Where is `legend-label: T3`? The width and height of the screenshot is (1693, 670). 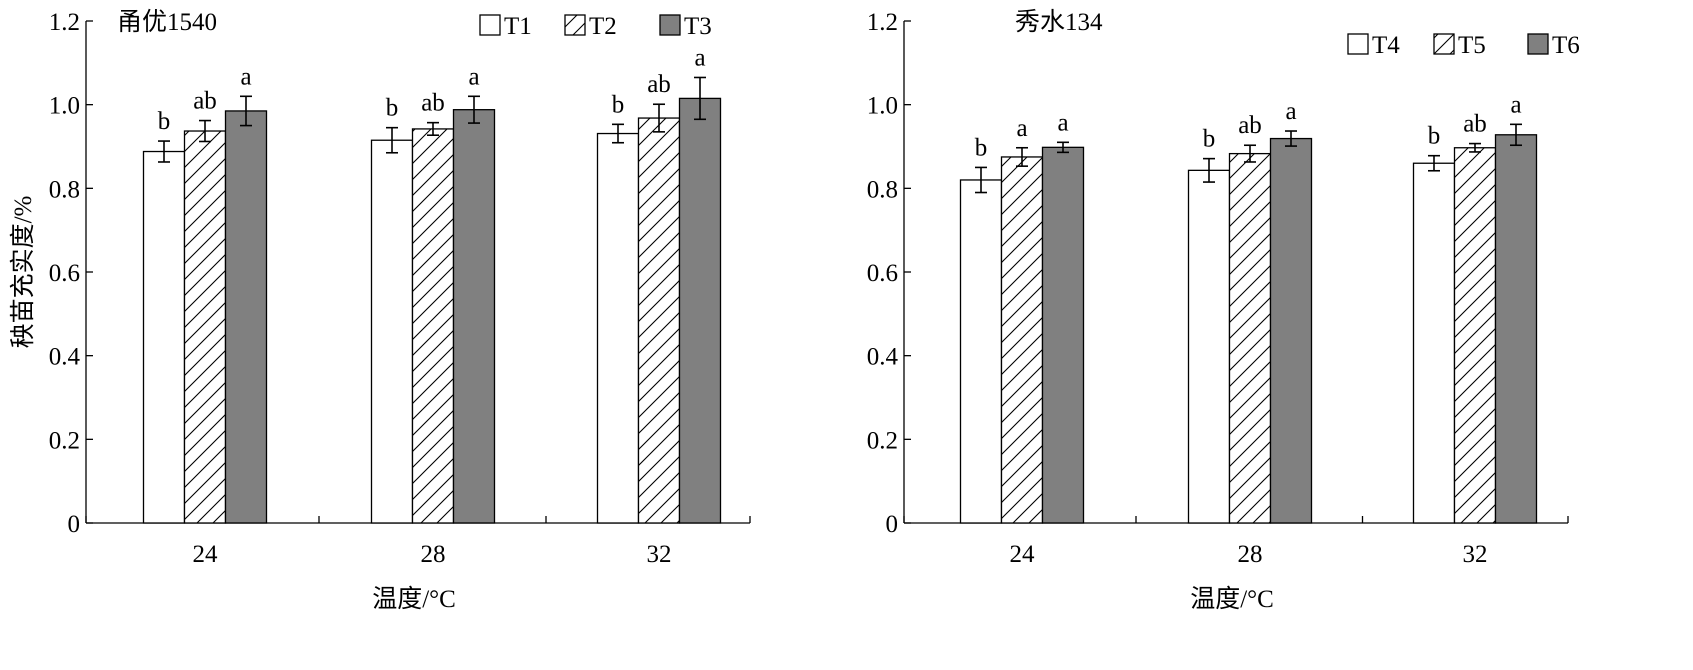 legend-label: T3 is located at coordinates (698, 26).